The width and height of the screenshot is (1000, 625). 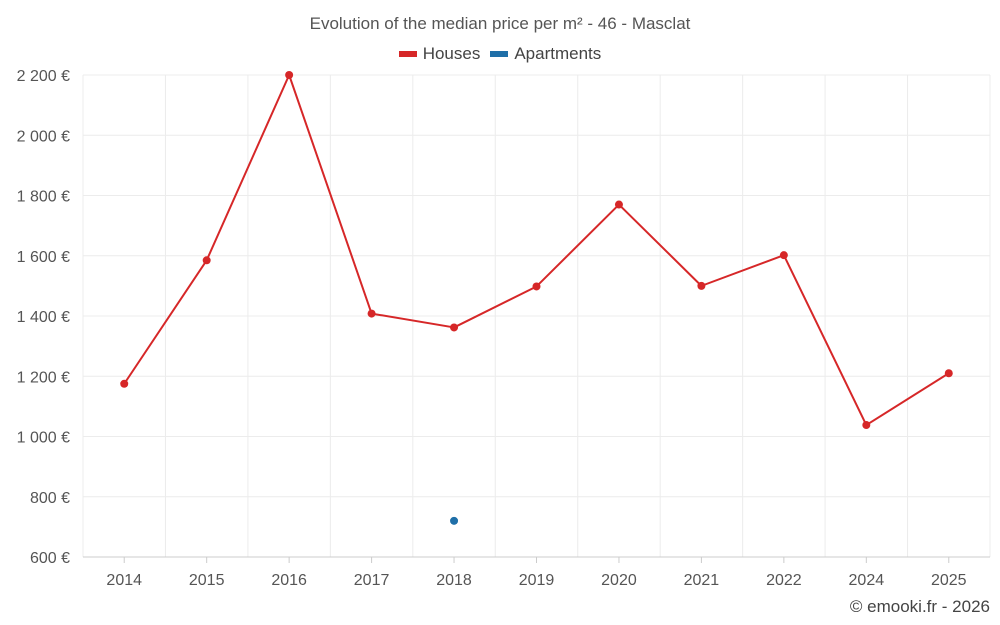 I want to click on legend-item-apartments: Apartments, so click(x=545, y=54).